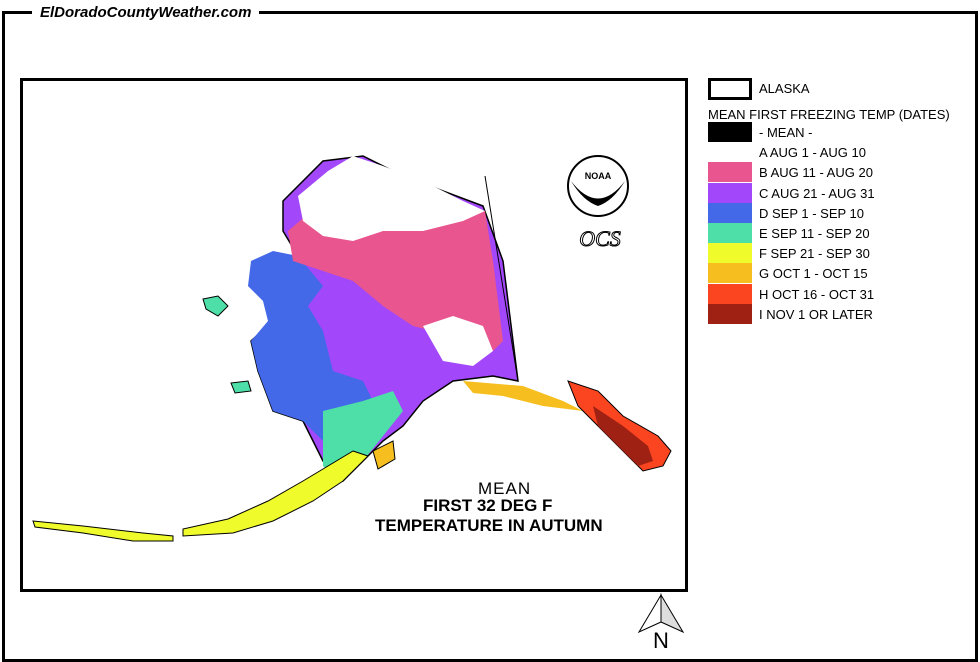  Describe the element at coordinates (816, 173) in the screenshot. I see `legend-label: B AUG 11 - AUG 20` at that location.